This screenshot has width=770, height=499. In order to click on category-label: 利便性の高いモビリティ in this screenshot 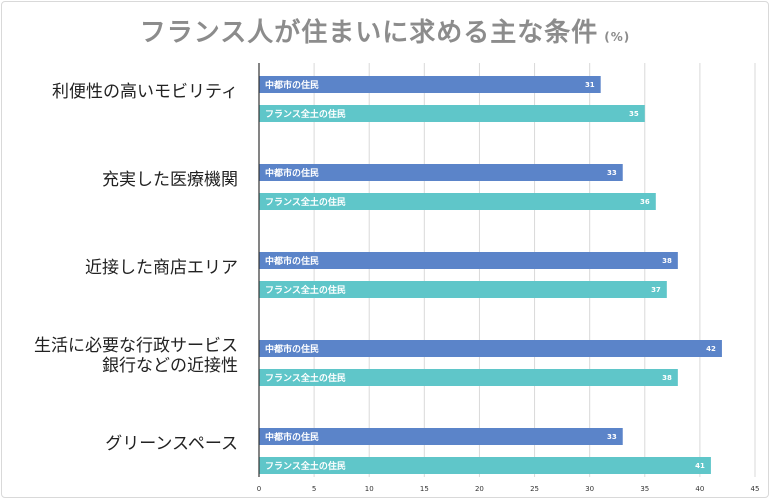, I will do `click(145, 92)`.